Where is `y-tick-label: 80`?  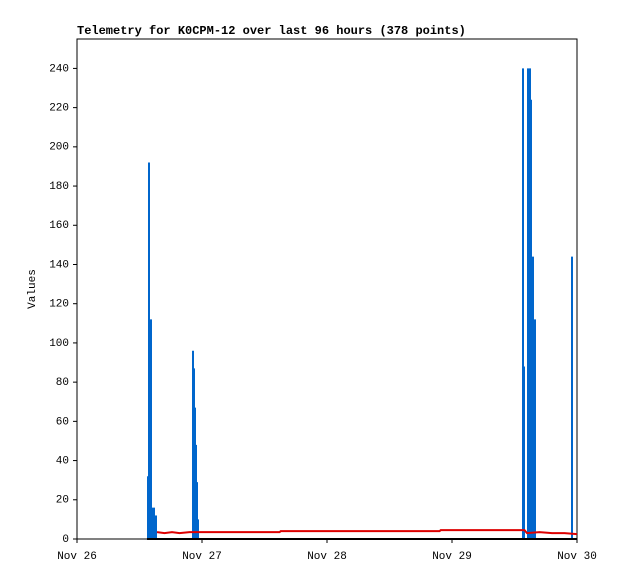 y-tick-label: 80 is located at coordinates (62, 383).